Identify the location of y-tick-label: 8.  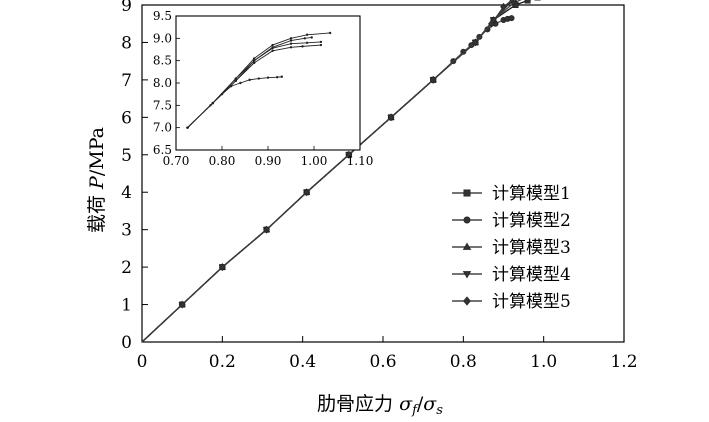
(126, 43).